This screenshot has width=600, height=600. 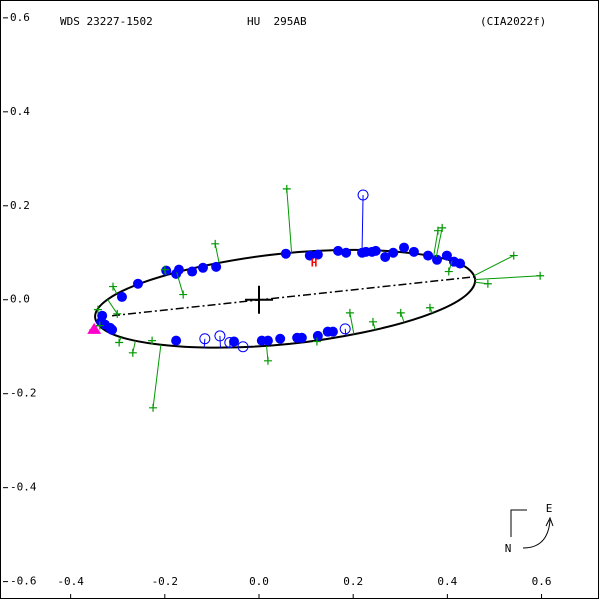 What do you see at coordinates (165, 581) in the screenshot?
I see `x-tick-label: -0.2` at bounding box center [165, 581].